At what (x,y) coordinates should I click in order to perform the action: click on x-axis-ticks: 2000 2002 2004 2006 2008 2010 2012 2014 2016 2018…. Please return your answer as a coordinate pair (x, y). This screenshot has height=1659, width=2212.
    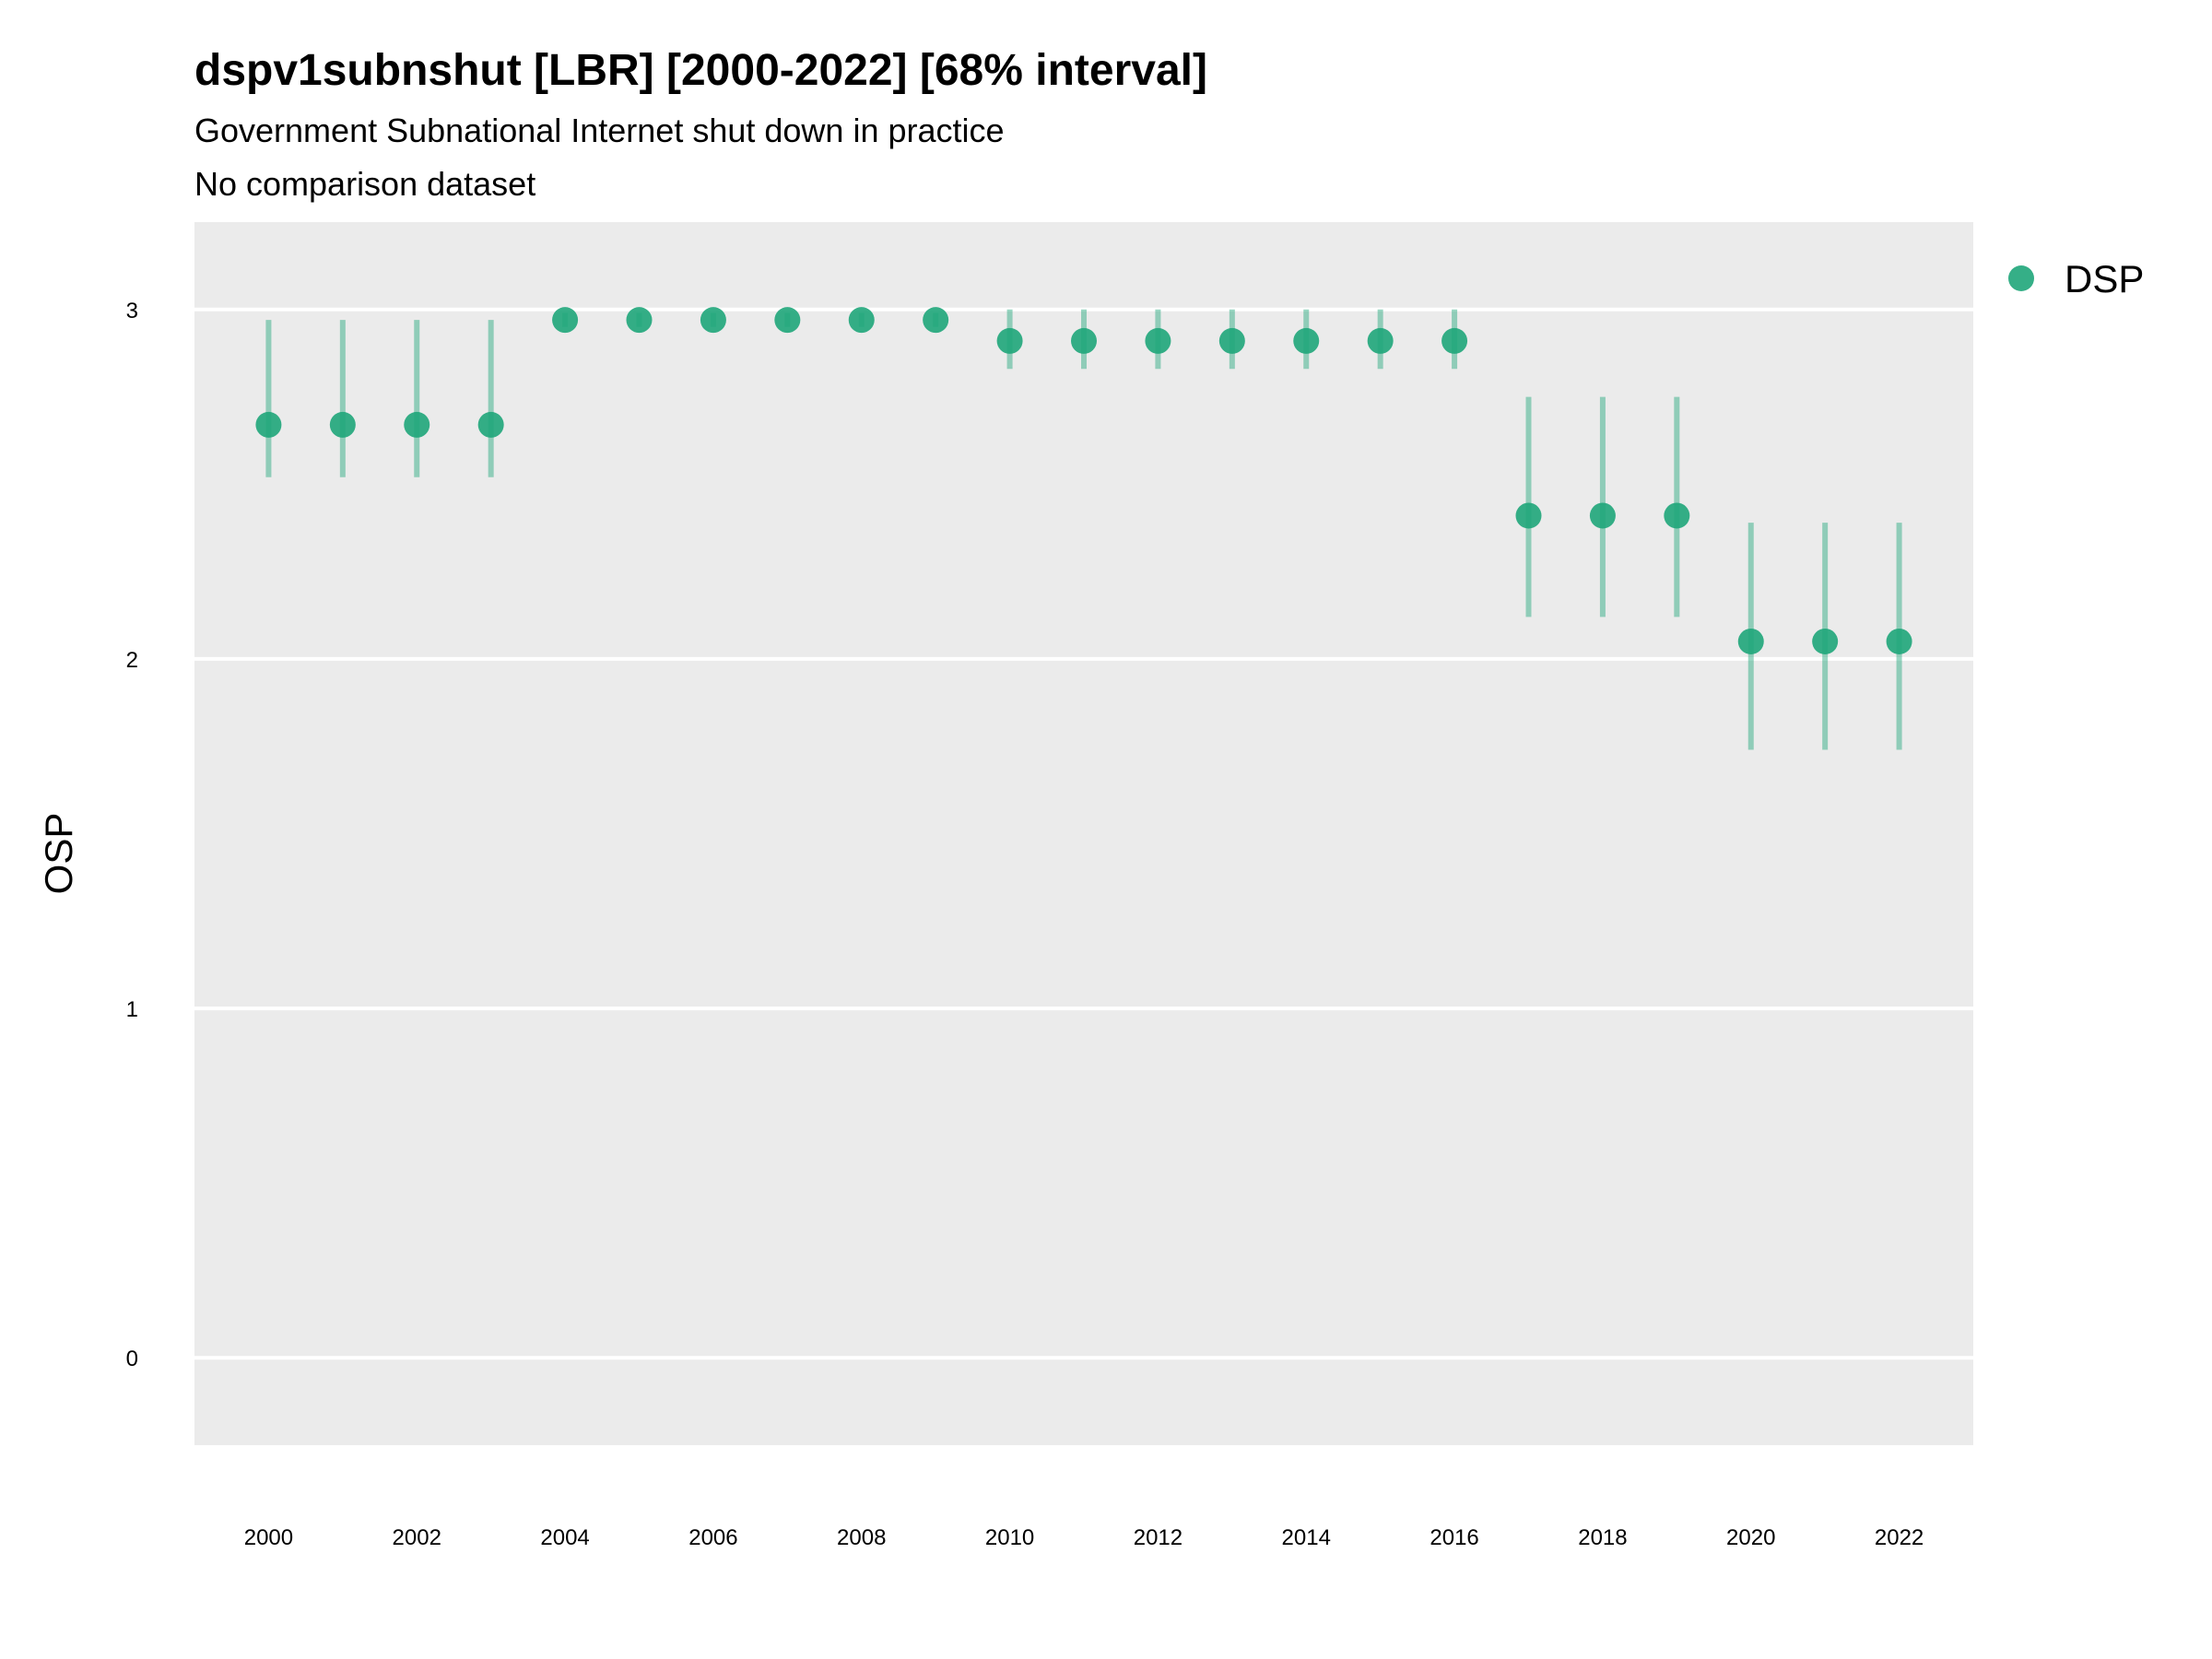
    Looking at the image, I should click on (1084, 1537).